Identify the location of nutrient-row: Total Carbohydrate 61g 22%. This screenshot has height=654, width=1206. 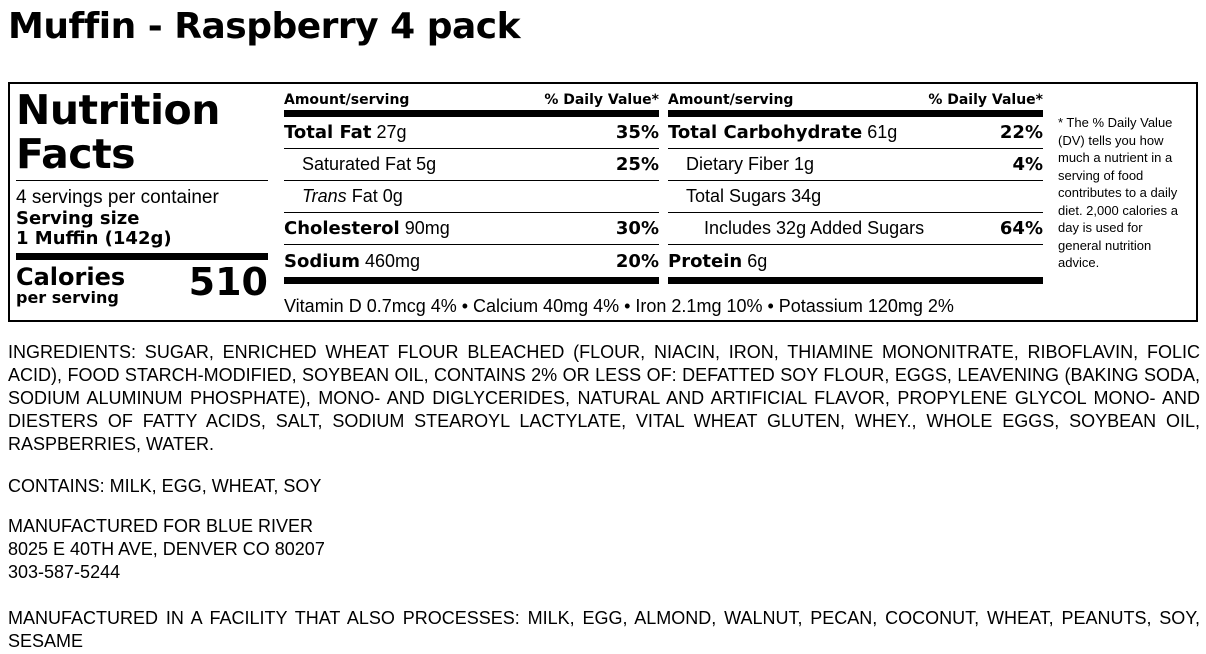
(855, 133).